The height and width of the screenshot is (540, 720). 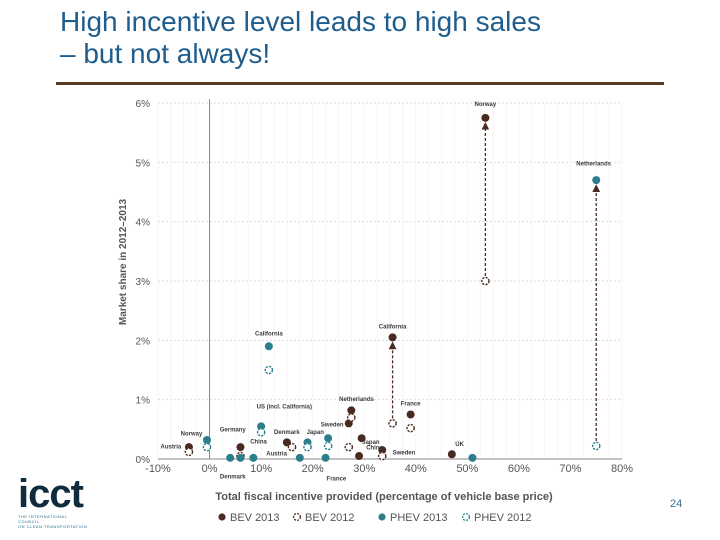 What do you see at coordinates (330, 518) in the screenshot?
I see `legend-label: BEV 2012` at bounding box center [330, 518].